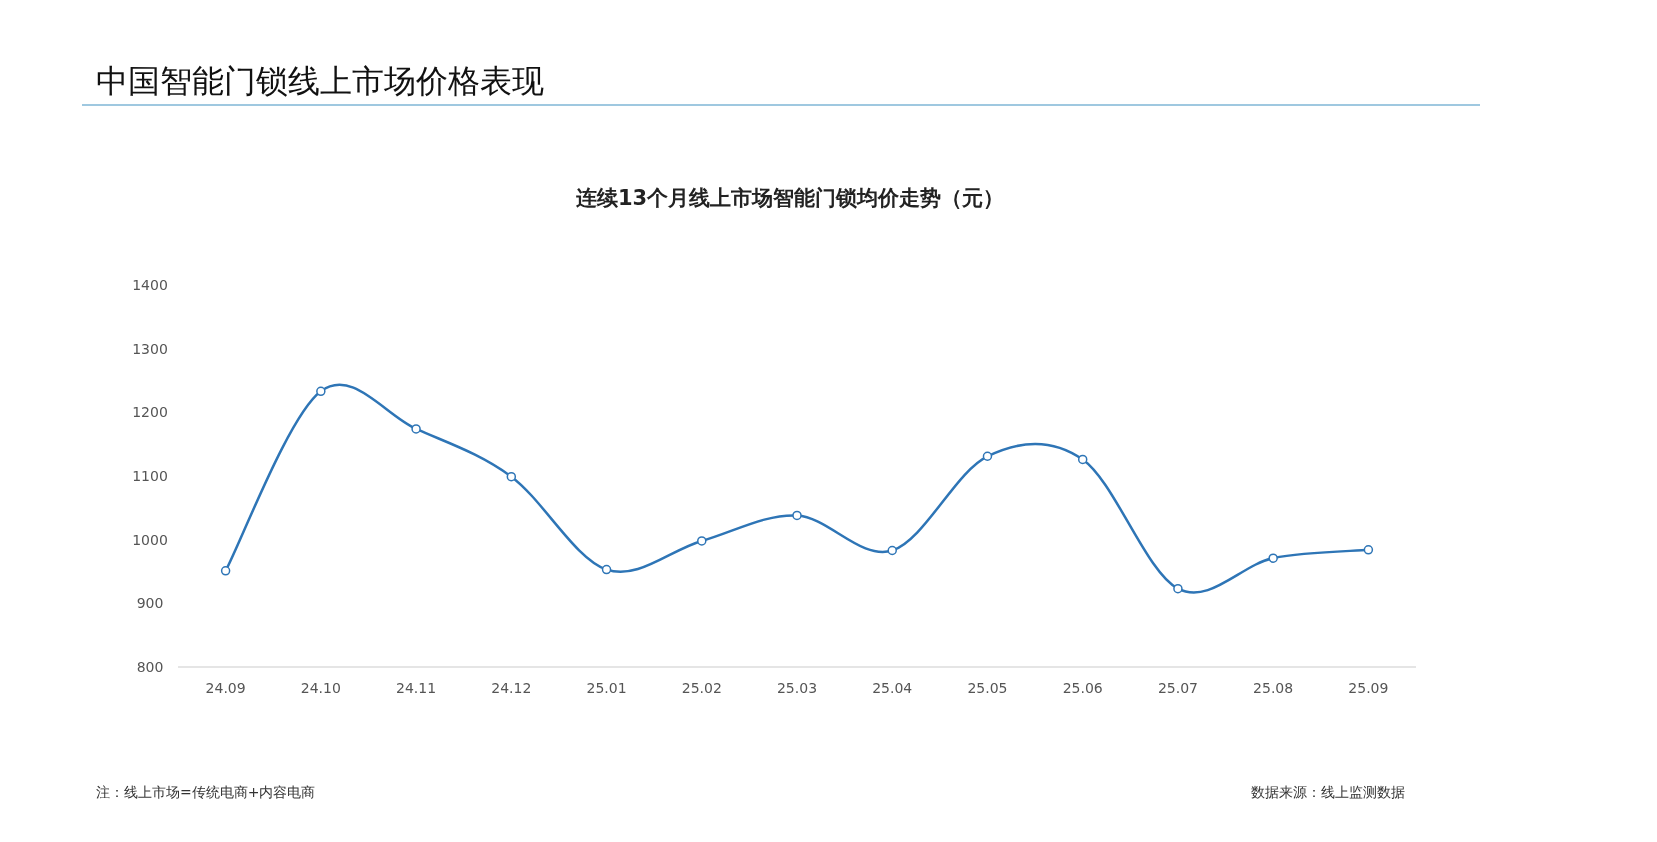 This screenshot has height=842, width=1657. What do you see at coordinates (225, 688) in the screenshot?
I see `x-tick-label: 24.09` at bounding box center [225, 688].